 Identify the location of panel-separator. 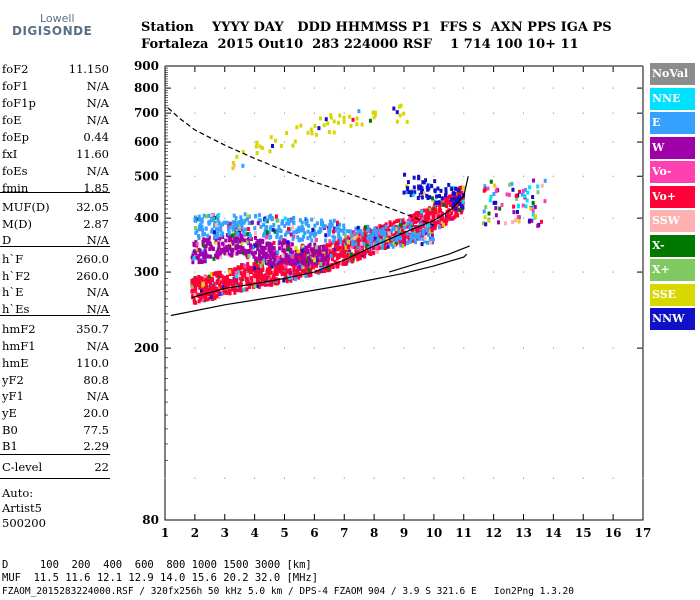
(55, 478).